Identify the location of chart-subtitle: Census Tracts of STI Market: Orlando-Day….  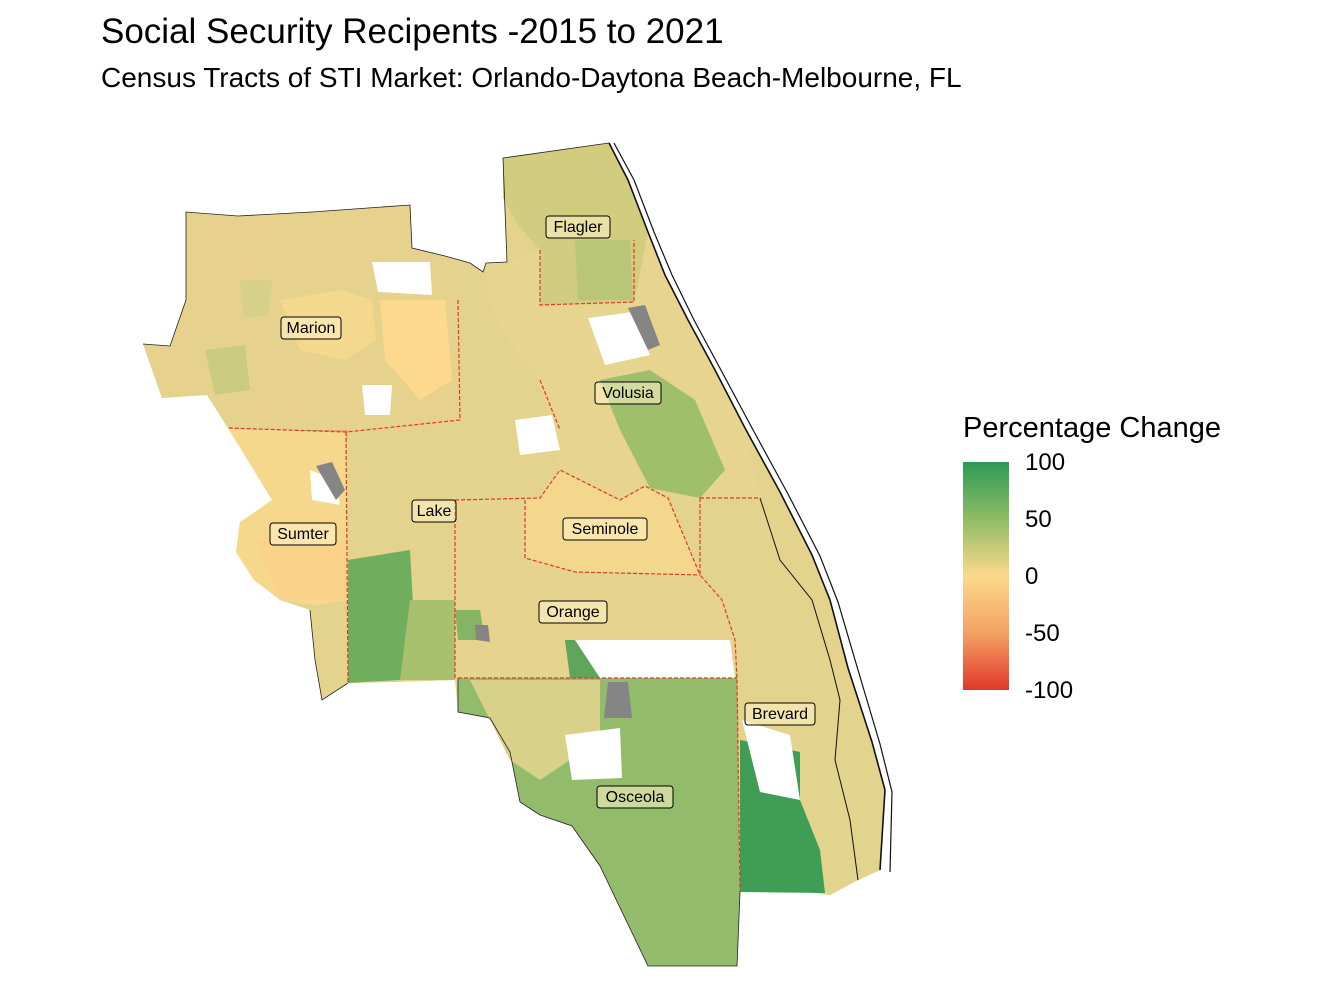
(531, 77).